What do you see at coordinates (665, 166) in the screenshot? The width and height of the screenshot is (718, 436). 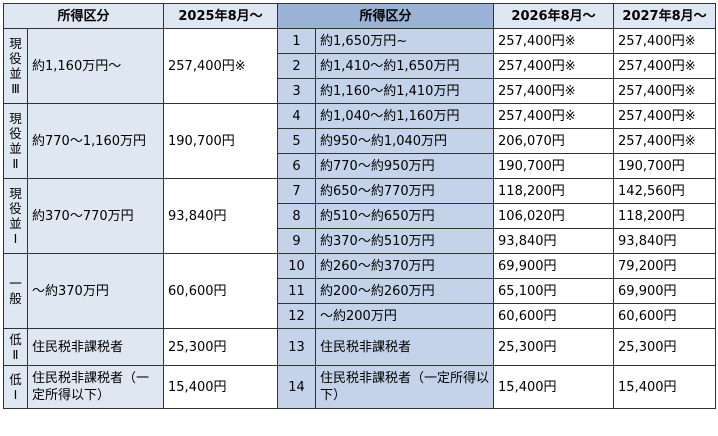 I see `amount-2027-cell: 190,700円` at bounding box center [665, 166].